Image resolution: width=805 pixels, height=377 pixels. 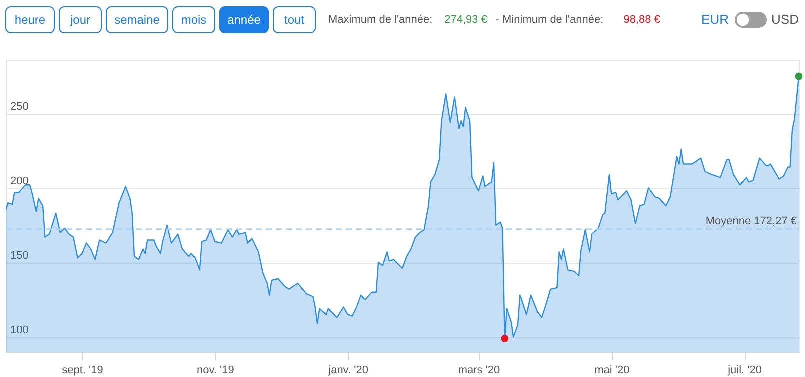 I want to click on text: 98,88 €, so click(x=642, y=20).